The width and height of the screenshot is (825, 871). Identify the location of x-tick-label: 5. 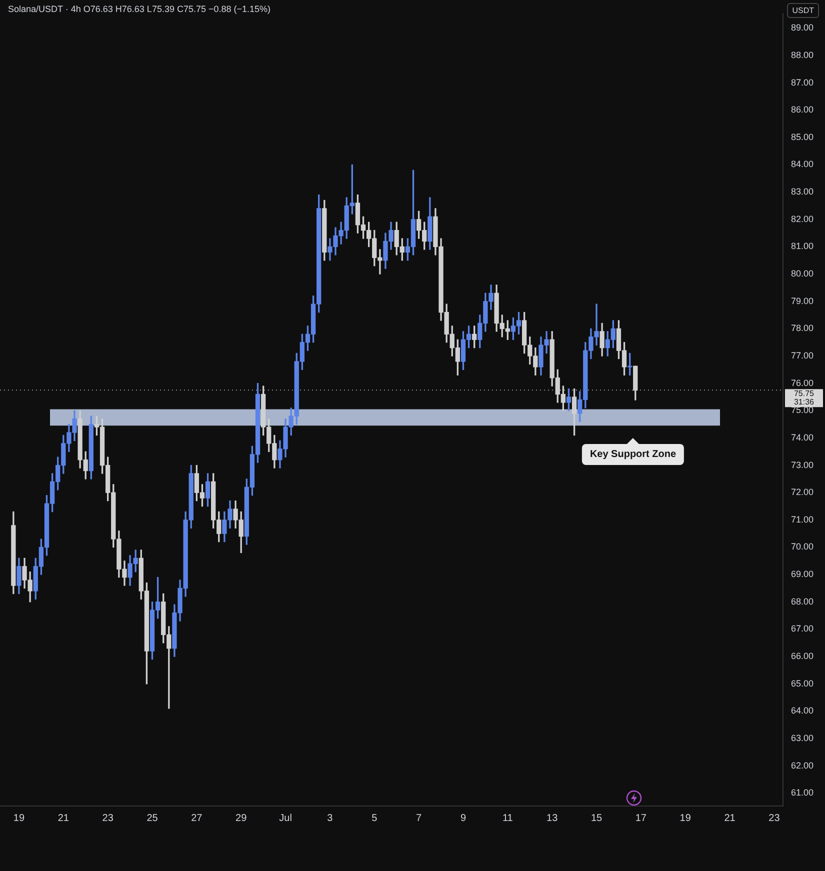
(375, 818).